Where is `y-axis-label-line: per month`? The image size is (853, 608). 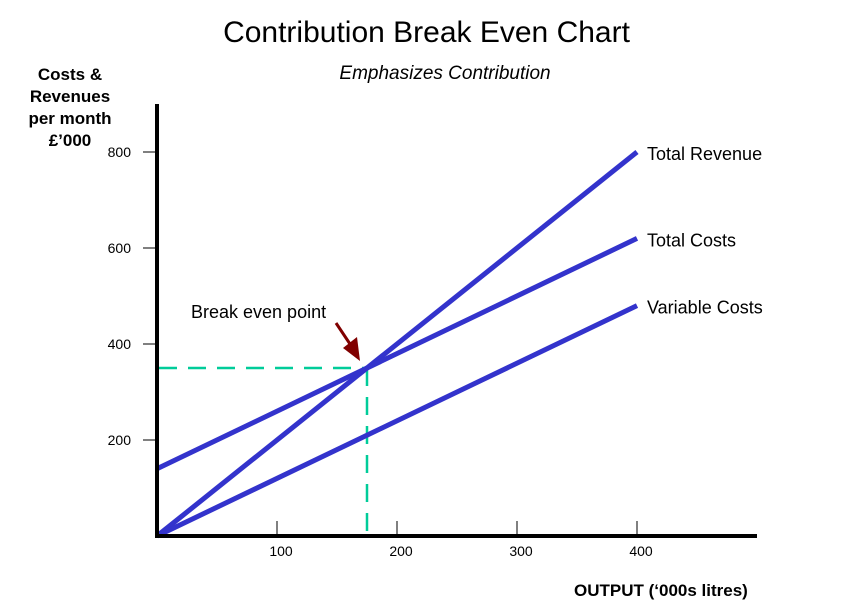
y-axis-label-line: per month is located at coordinates (70, 118).